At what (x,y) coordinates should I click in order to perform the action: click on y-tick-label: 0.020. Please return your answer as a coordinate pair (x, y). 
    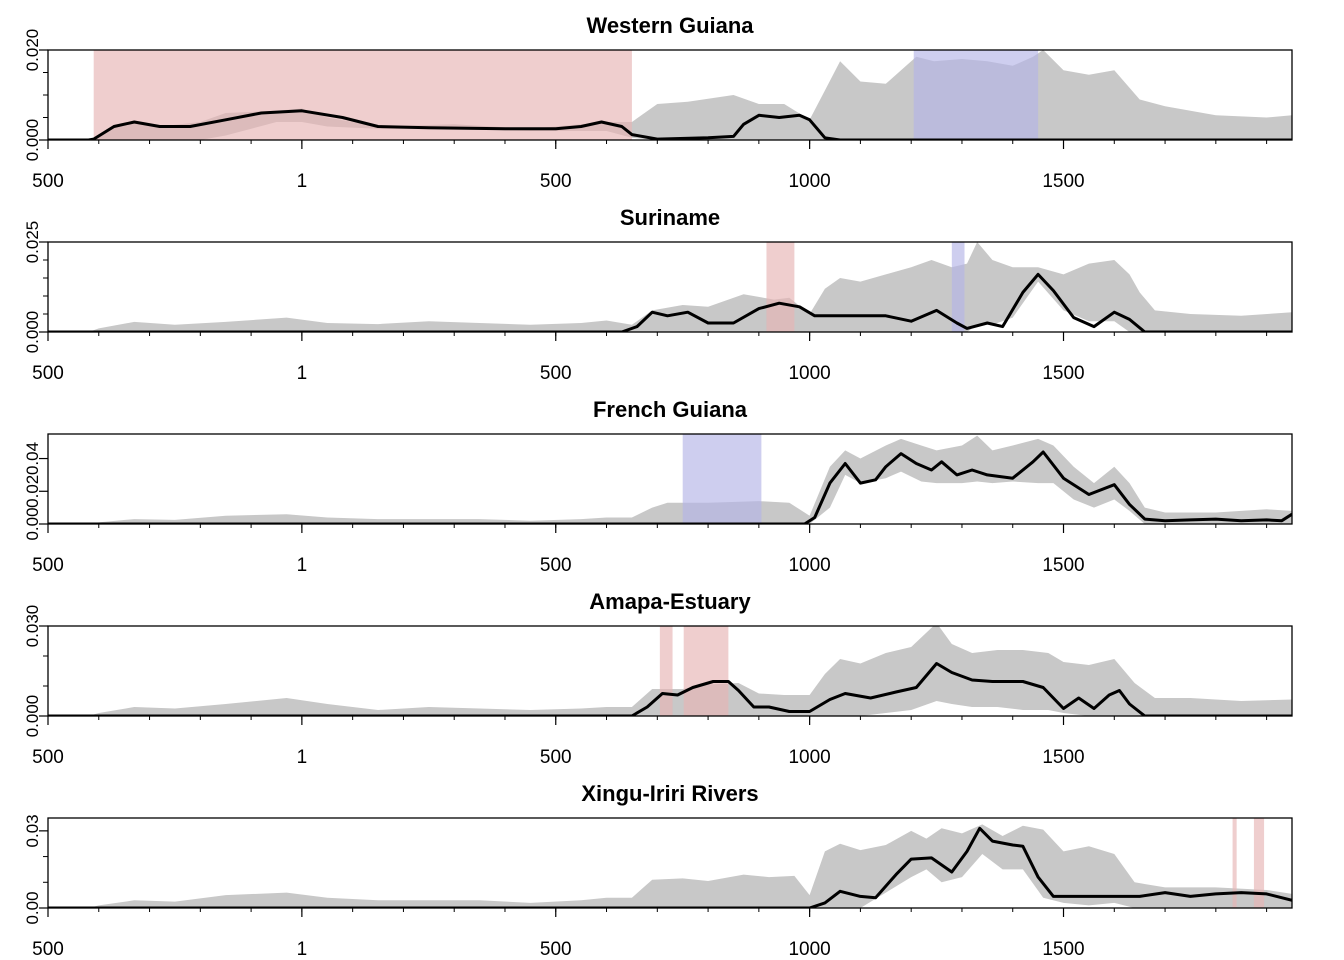
    Looking at the image, I should click on (32, 50).